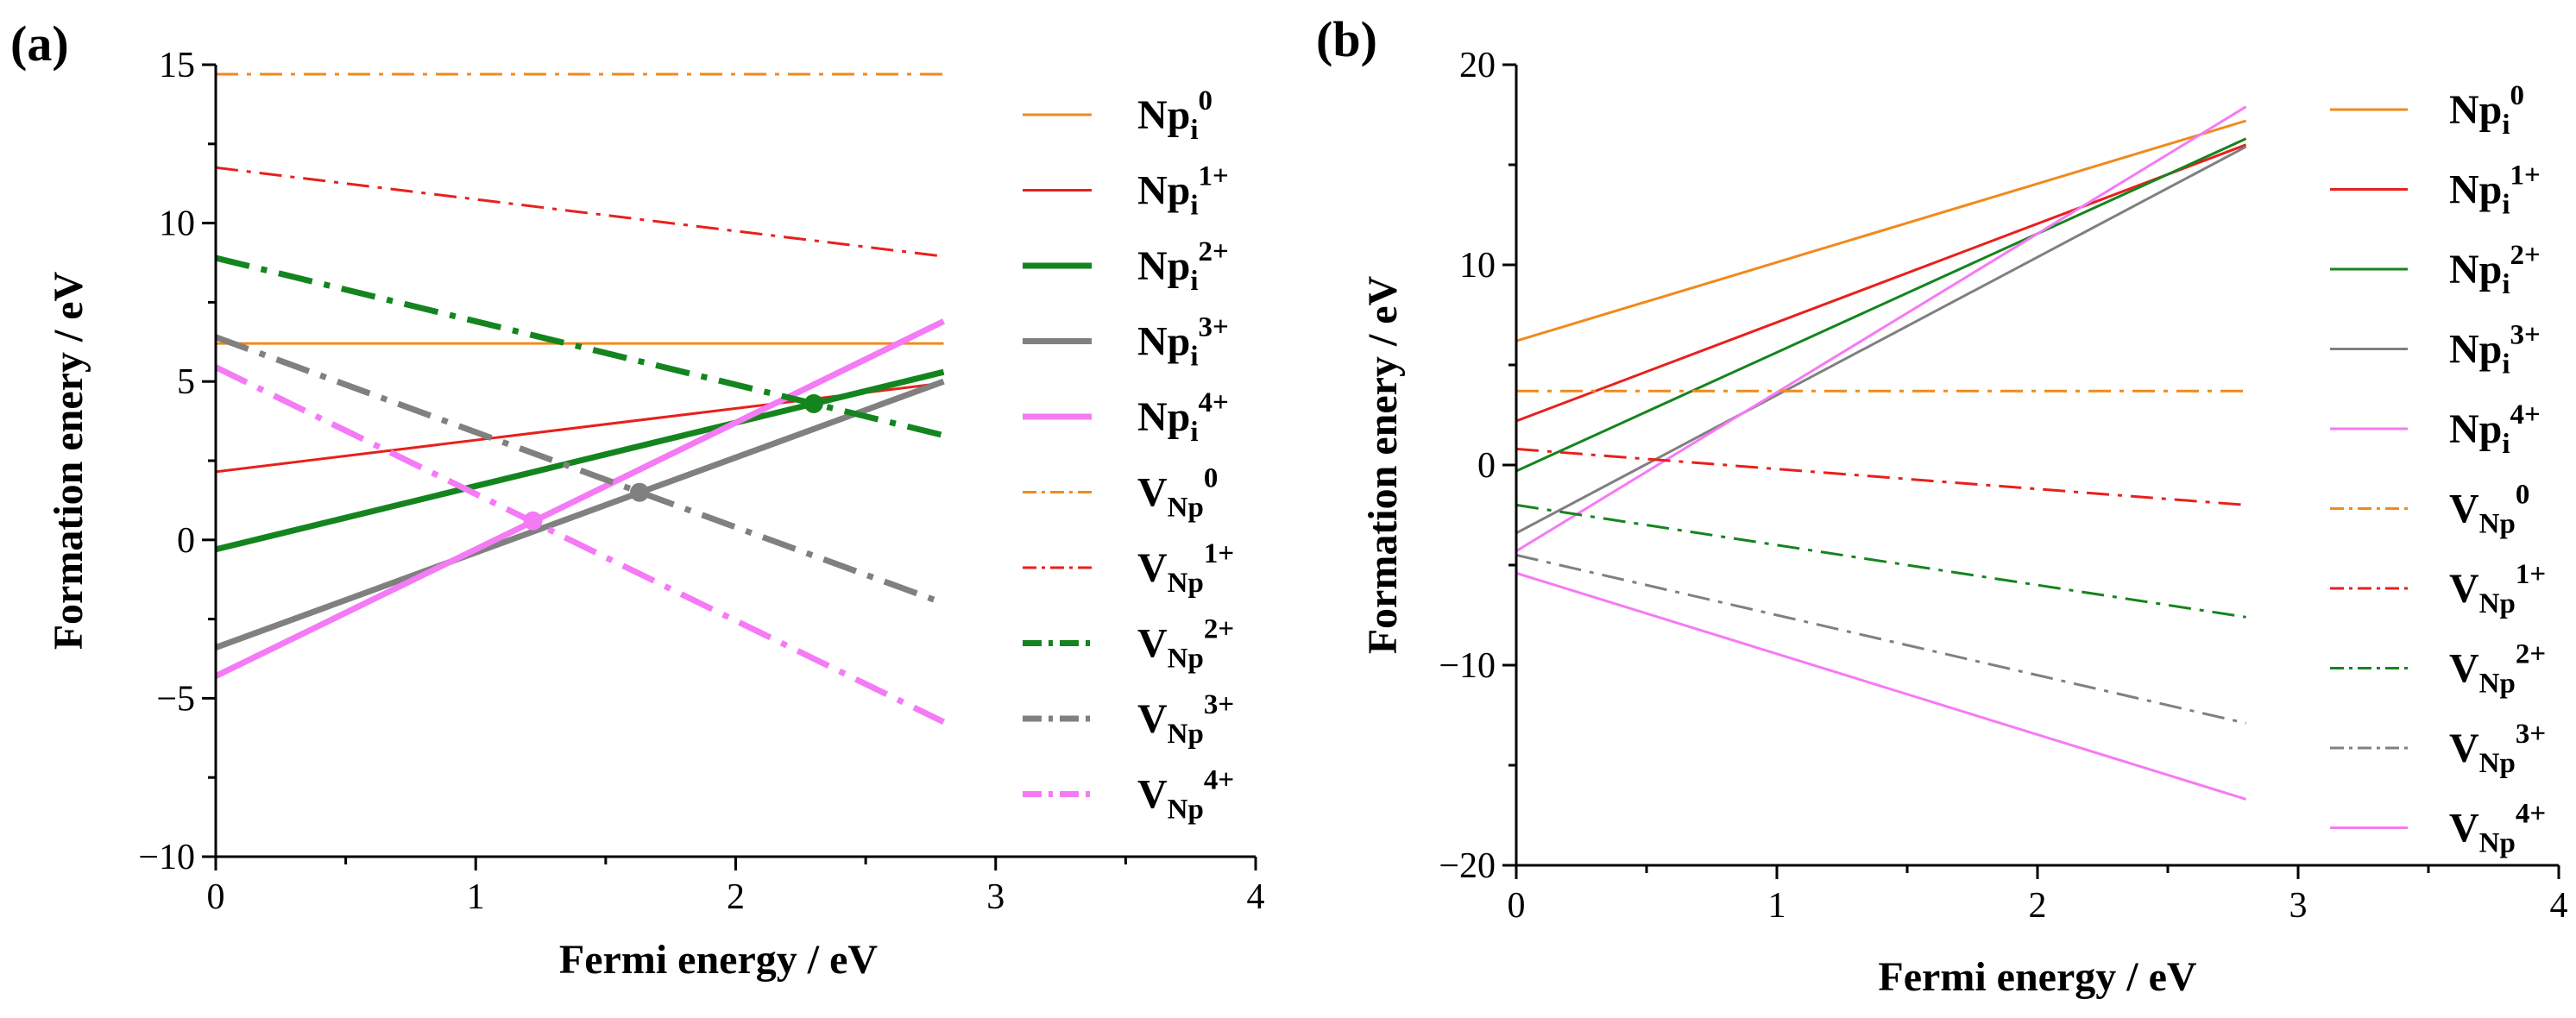 The width and height of the screenshot is (2576, 1018). I want to click on panel-label: (a), so click(39, 44).